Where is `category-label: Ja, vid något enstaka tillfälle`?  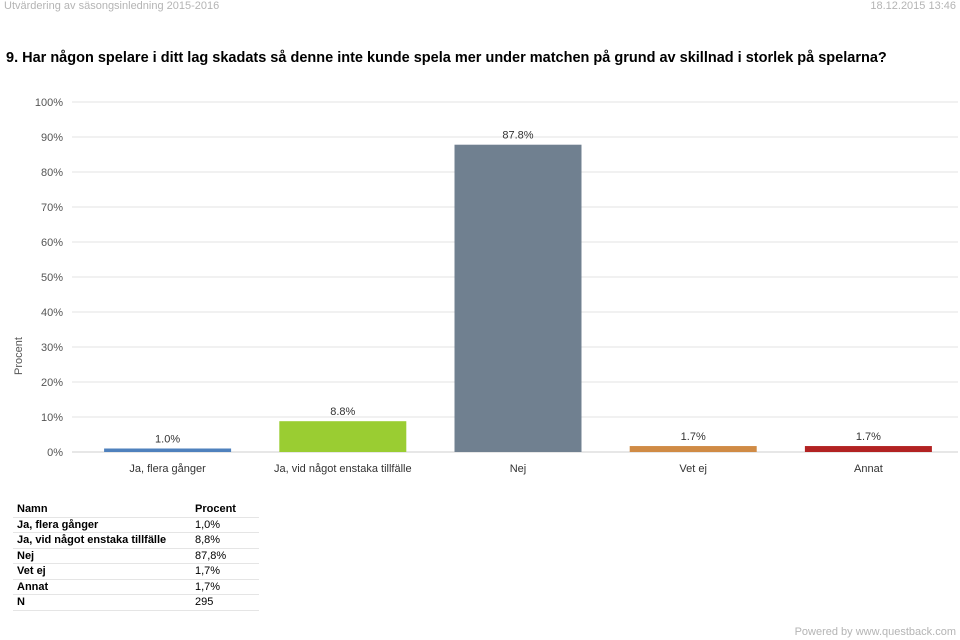
category-label: Ja, vid något enstaka tillfälle is located at coordinates (343, 469).